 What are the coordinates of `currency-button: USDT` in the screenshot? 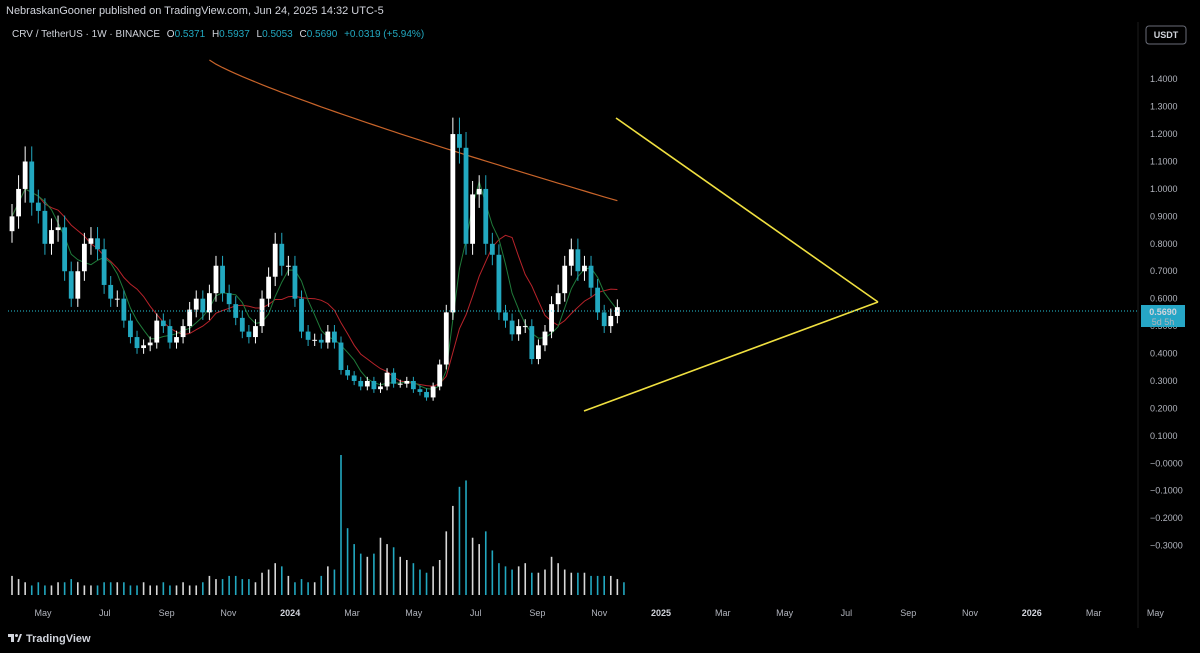 It's located at (1166, 35).